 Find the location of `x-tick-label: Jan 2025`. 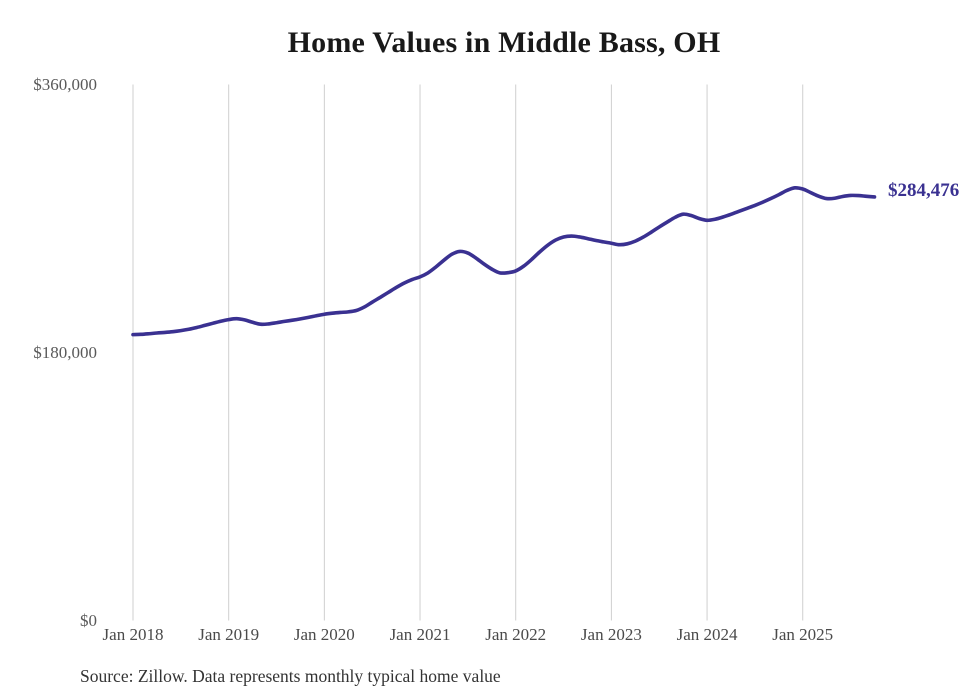

x-tick-label: Jan 2025 is located at coordinates (803, 634).